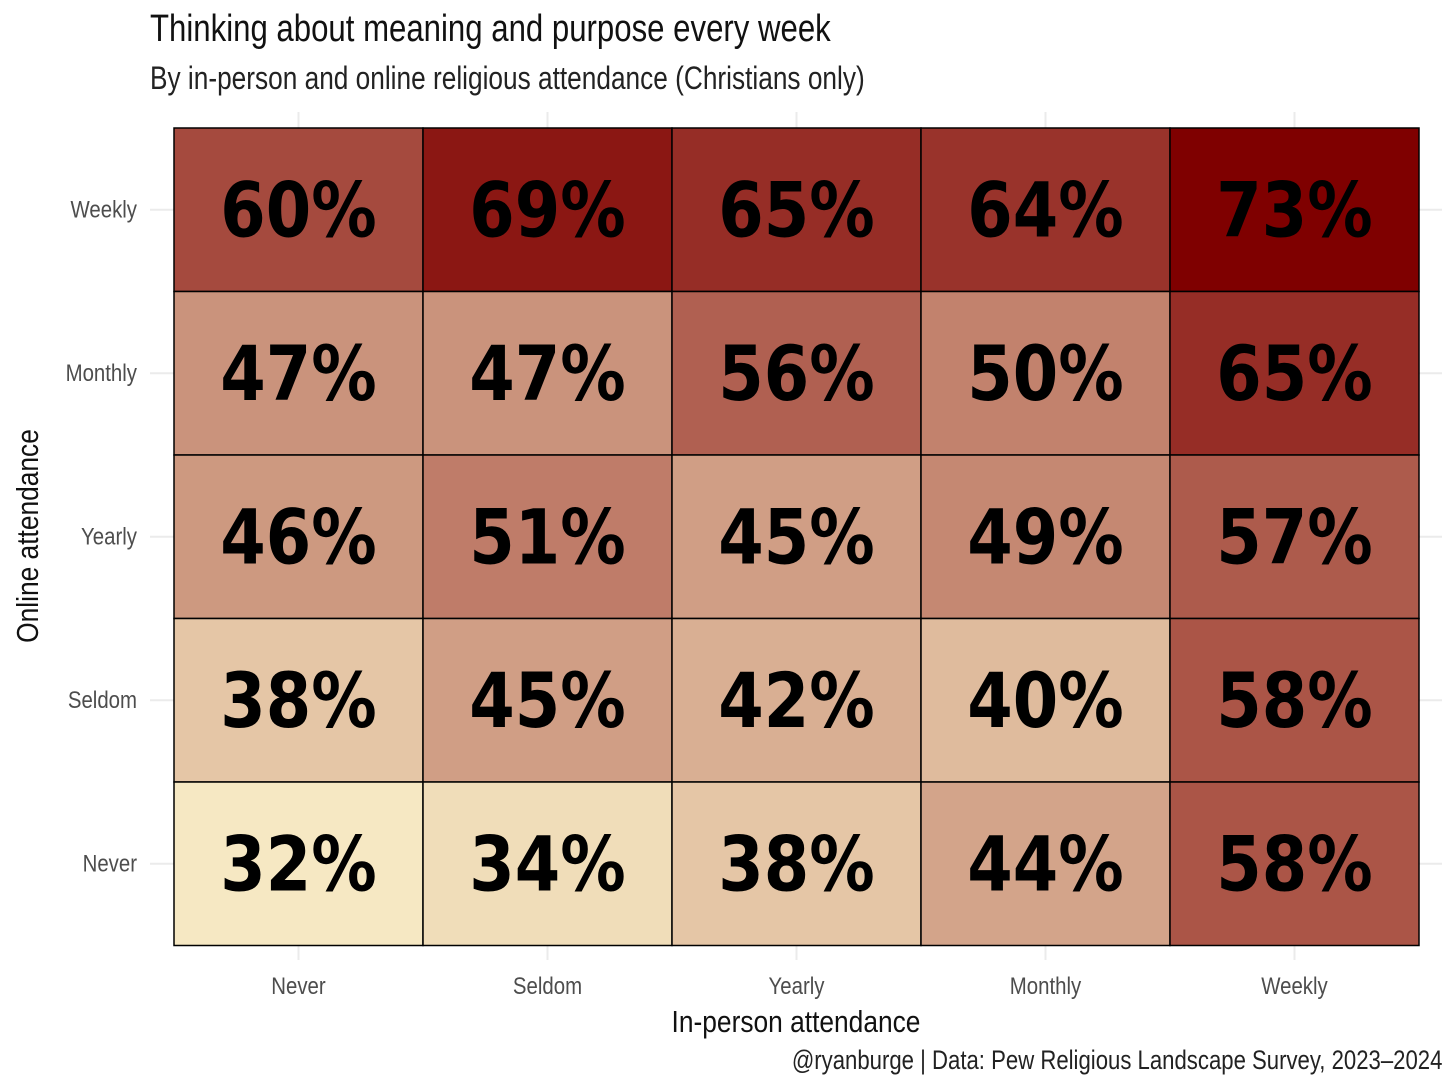 The width and height of the screenshot is (1456, 1092). I want to click on heatmap-cell-monthly-monthly, so click(1045, 373).